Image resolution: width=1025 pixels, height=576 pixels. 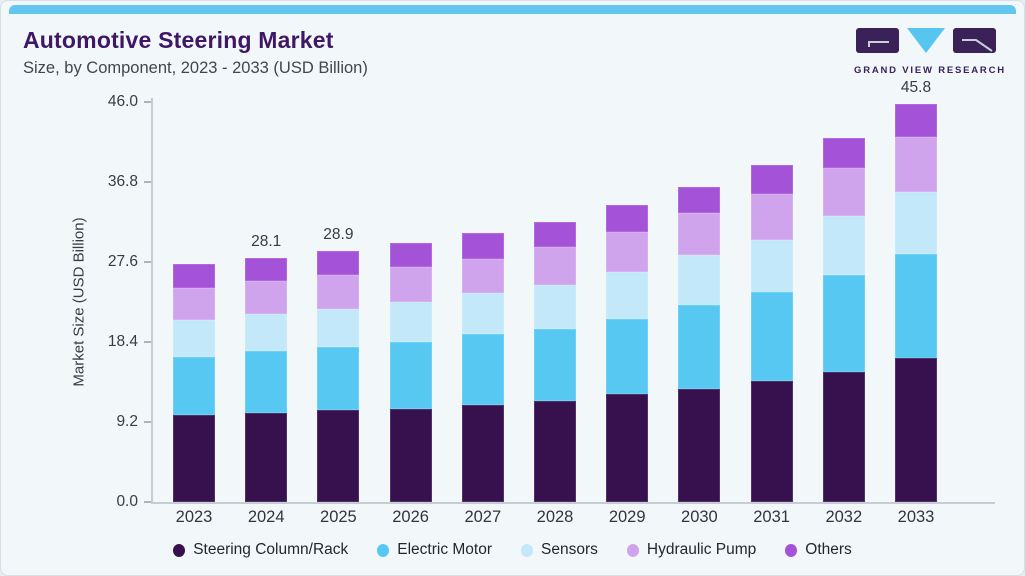 I want to click on legend-label: Sensors, so click(x=569, y=549).